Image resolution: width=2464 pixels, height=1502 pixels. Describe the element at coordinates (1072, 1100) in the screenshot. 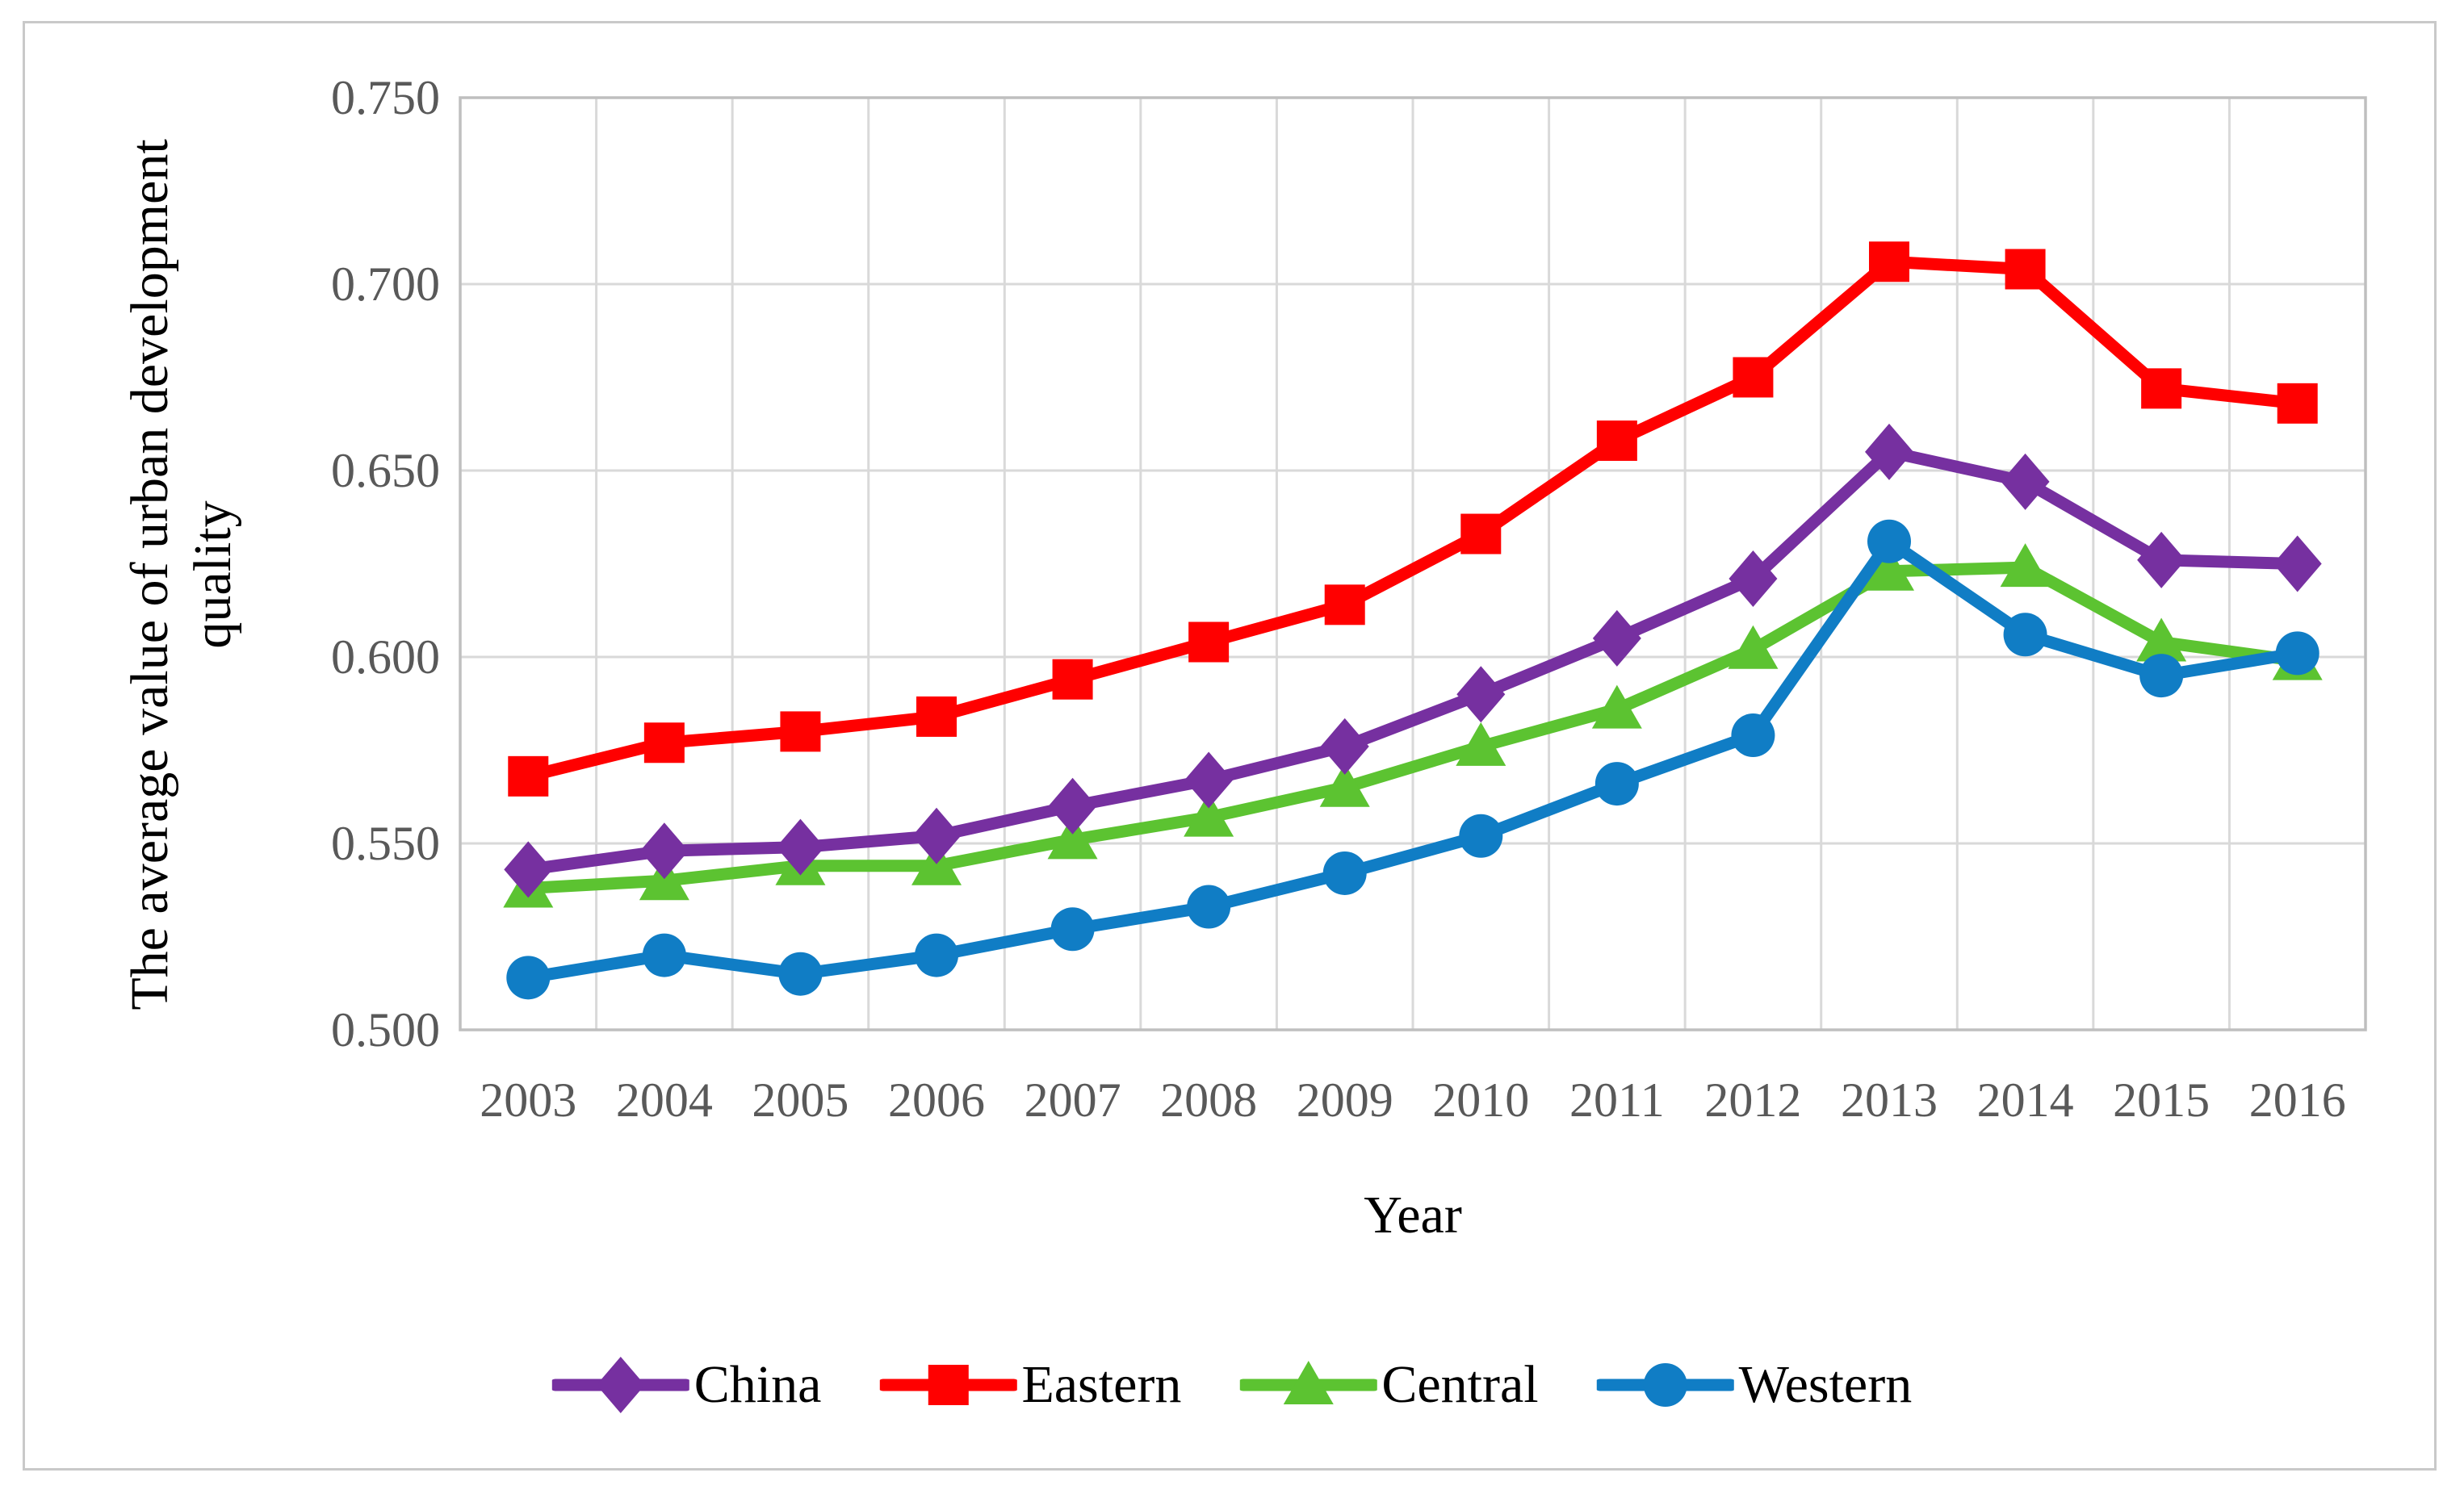

I see `x-tick-label: 2007` at that location.